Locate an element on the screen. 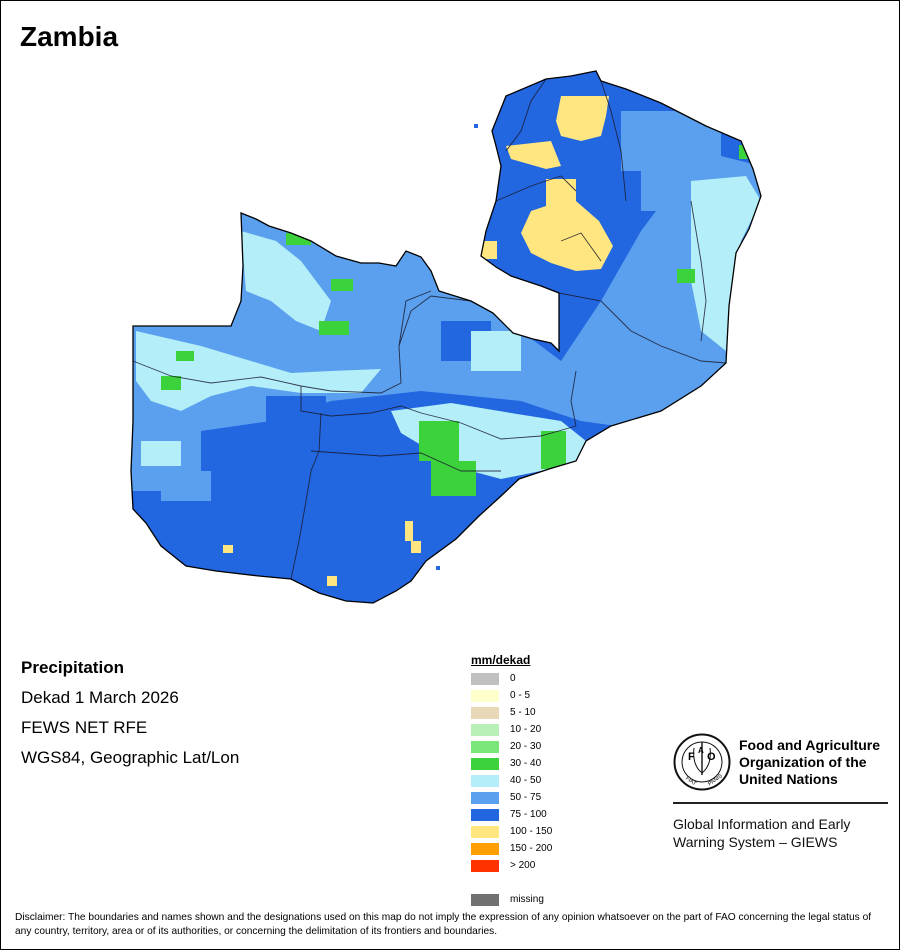  legend-label: 40 - 50 is located at coordinates (526, 780).